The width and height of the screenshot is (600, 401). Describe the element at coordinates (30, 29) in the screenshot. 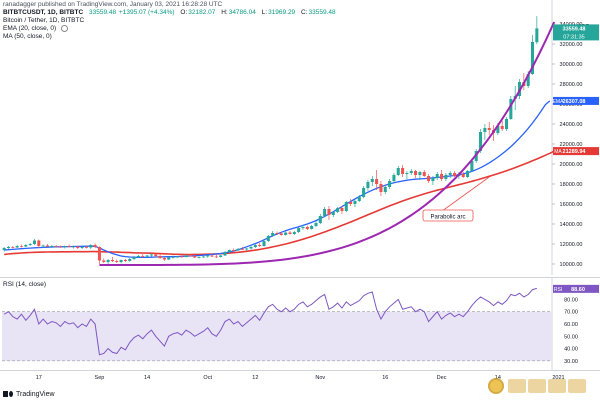

I see `ema-legend-label: EMA (20, close, 0)` at that location.